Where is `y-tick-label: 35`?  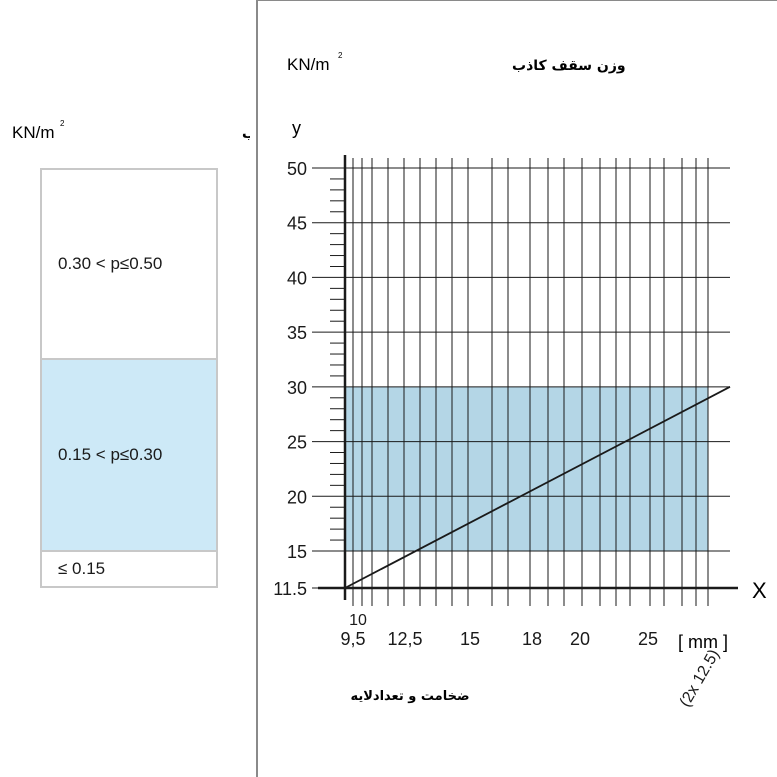
y-tick-label: 35 is located at coordinates (297, 333).